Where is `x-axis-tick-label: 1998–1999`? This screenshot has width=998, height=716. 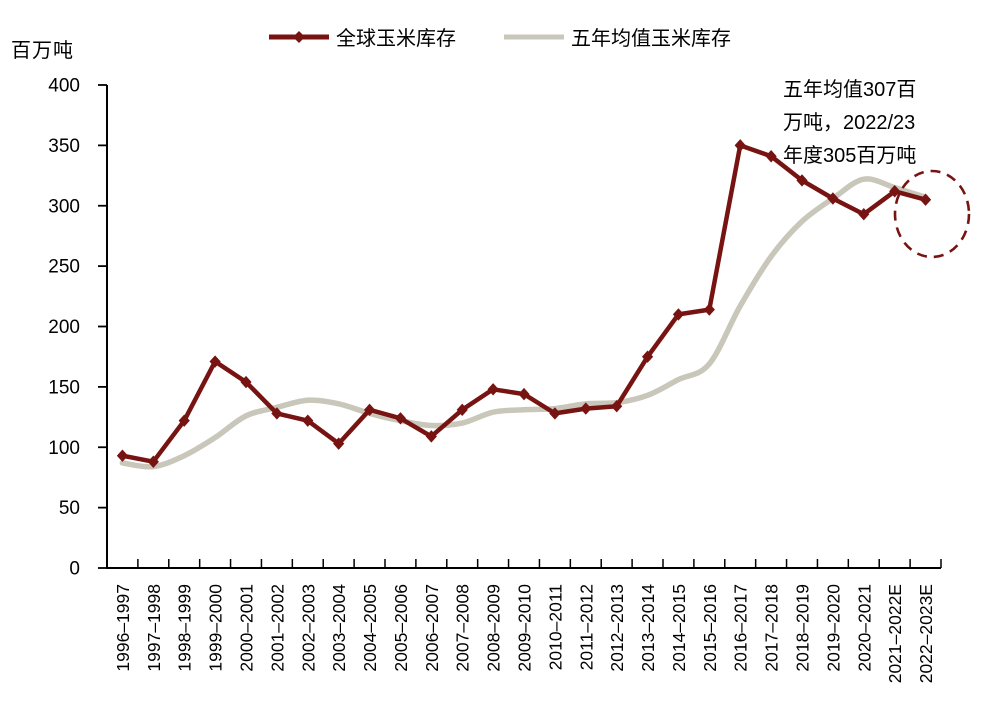 x-axis-tick-label: 1998–1999 is located at coordinates (185, 628).